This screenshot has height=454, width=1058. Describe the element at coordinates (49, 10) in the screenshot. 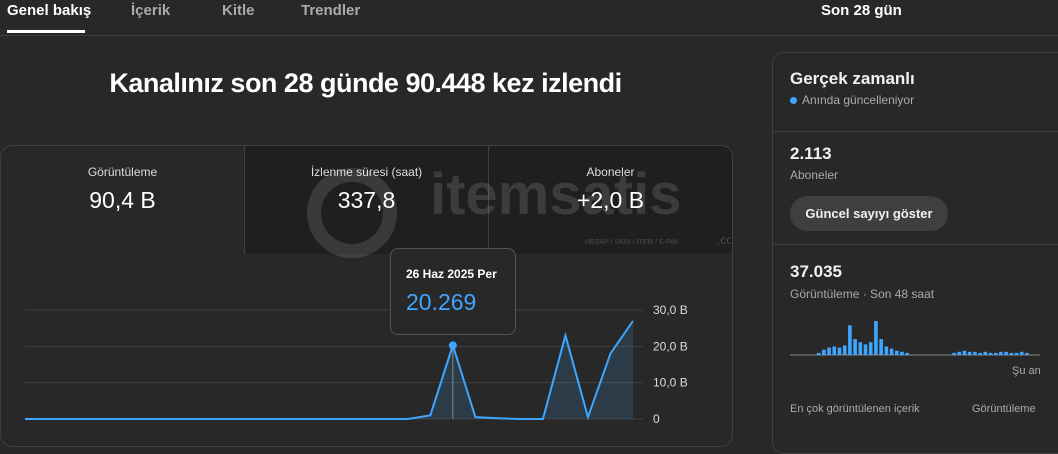

I see `tab: Genel bakış` at that location.